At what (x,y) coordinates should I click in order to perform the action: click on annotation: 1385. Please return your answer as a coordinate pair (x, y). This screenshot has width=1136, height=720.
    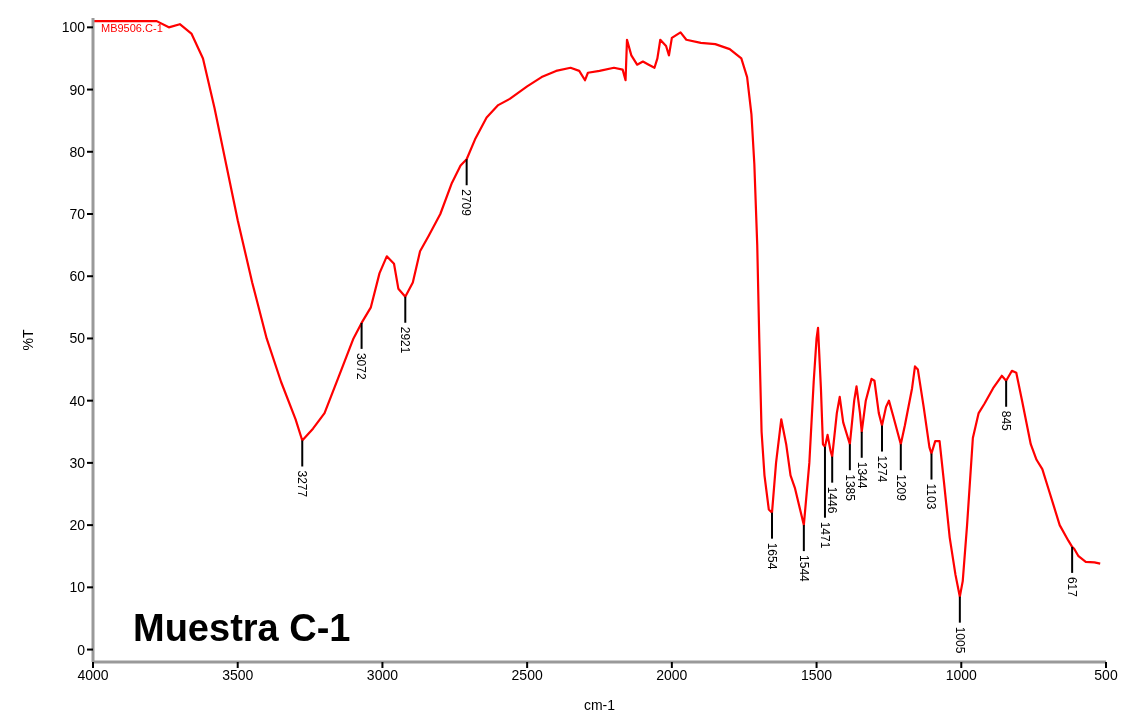
    Looking at the image, I should click on (849, 488).